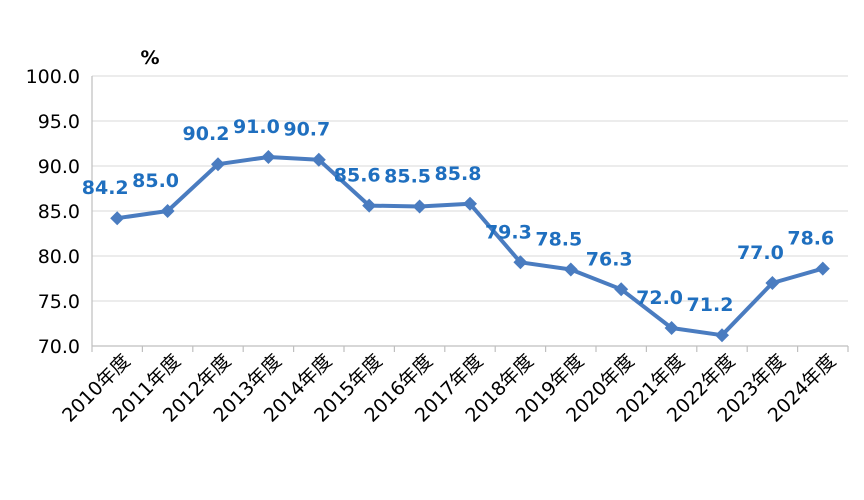  I want to click on y-tick-label: 95.0, so click(59, 122).